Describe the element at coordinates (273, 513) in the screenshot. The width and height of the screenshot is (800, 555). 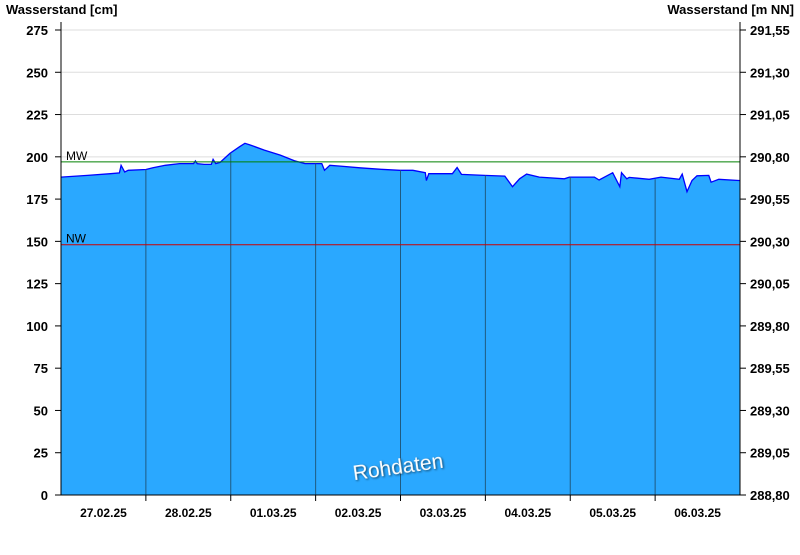
I see `x-tick-label: 01.03.25` at that location.